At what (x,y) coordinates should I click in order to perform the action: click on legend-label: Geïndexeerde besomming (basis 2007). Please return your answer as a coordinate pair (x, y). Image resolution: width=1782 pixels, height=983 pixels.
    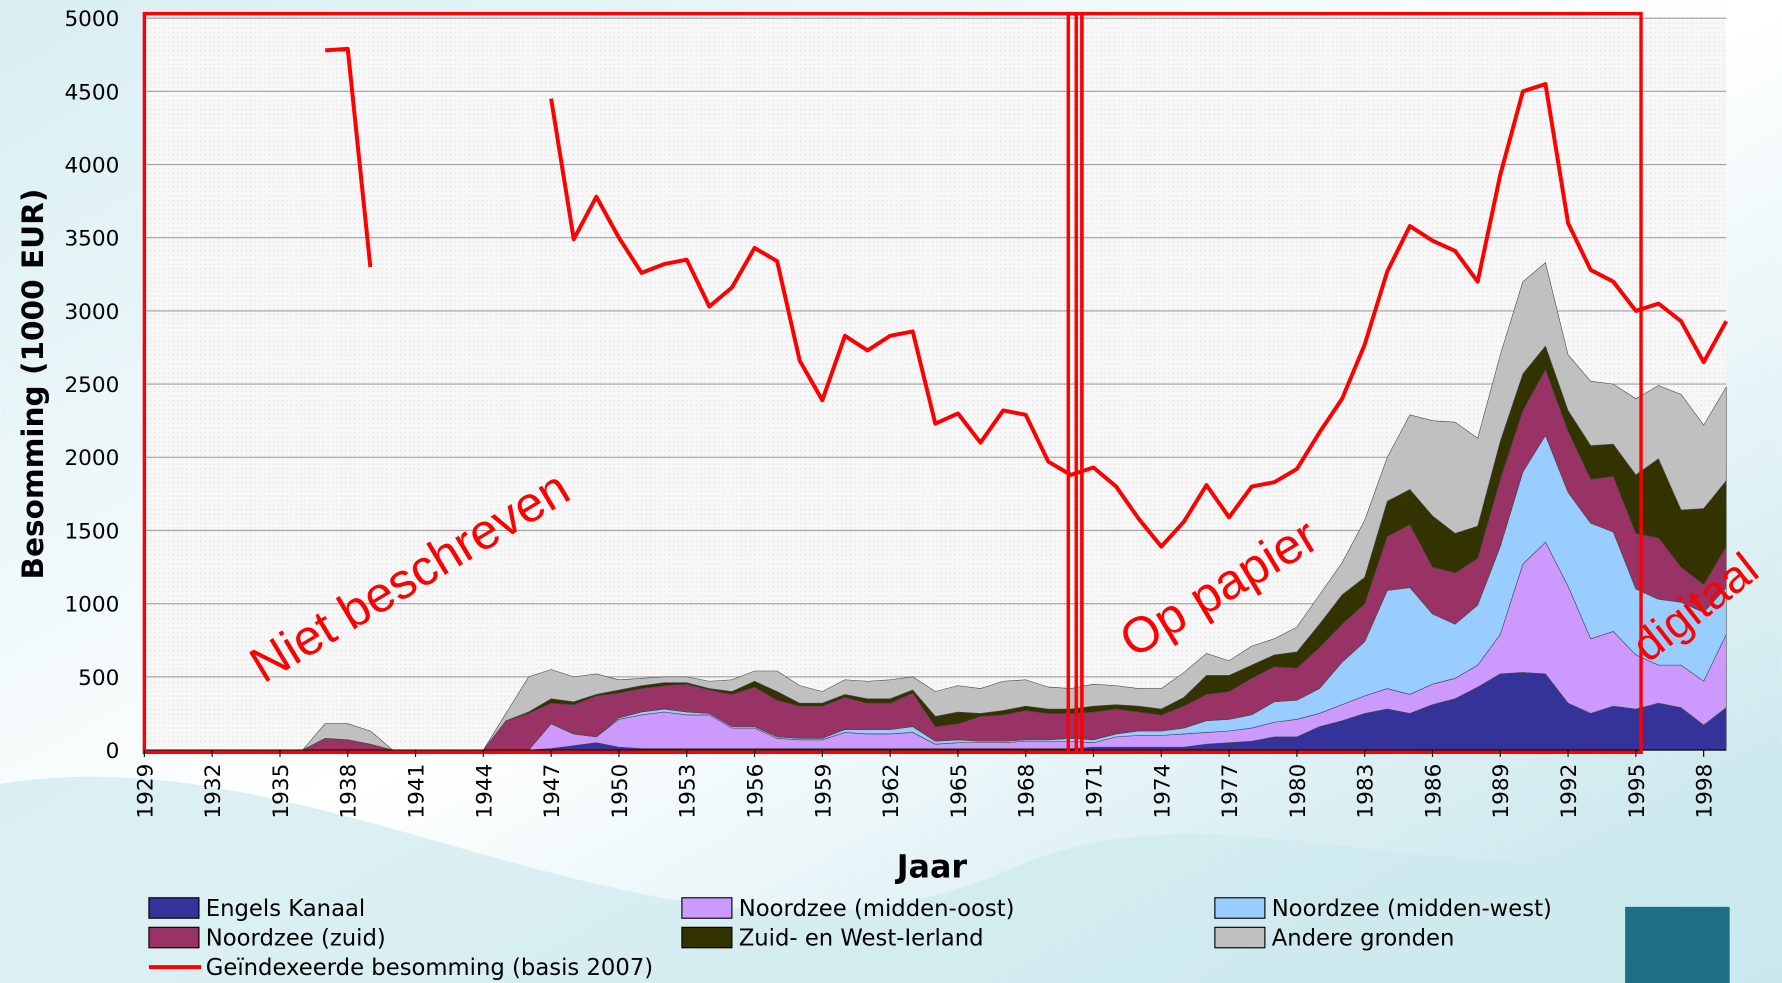
    Looking at the image, I should click on (429, 968).